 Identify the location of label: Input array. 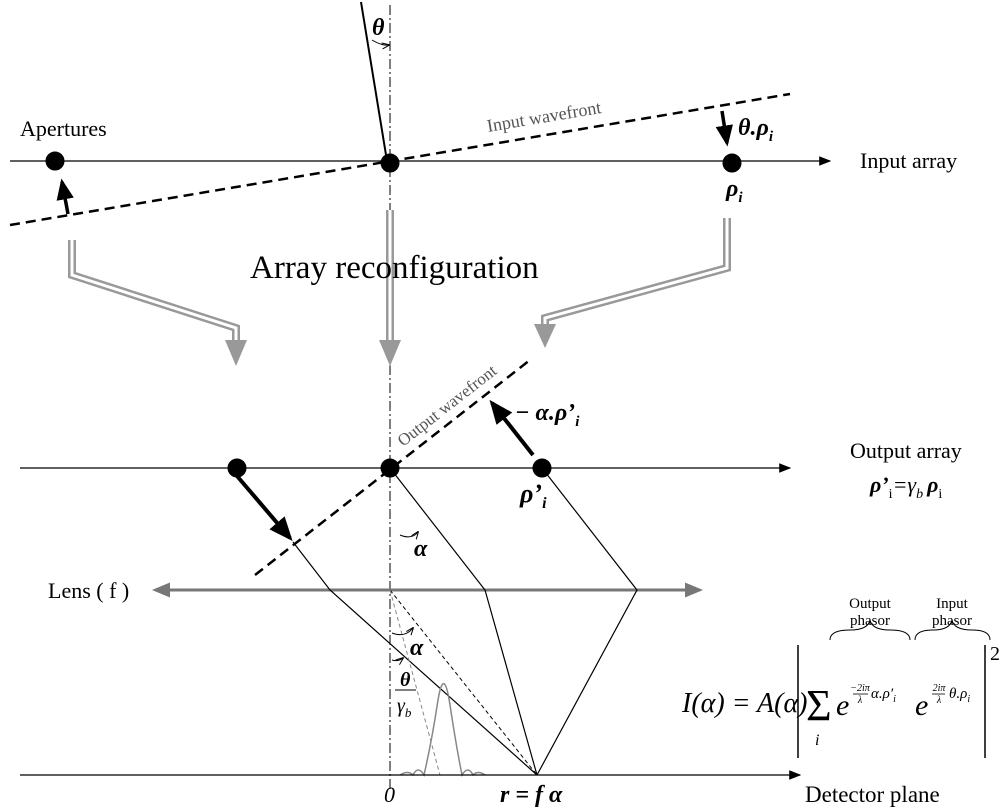
(908, 160).